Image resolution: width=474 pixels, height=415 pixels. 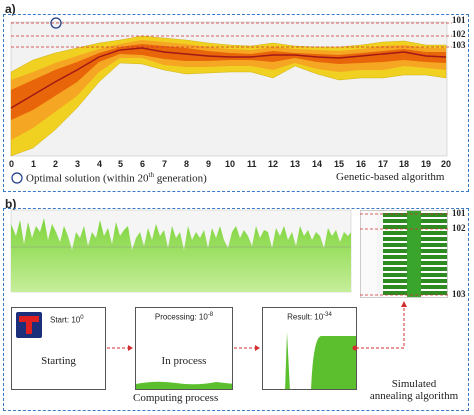 I want to click on x-tick: 3, so click(x=78, y=164).